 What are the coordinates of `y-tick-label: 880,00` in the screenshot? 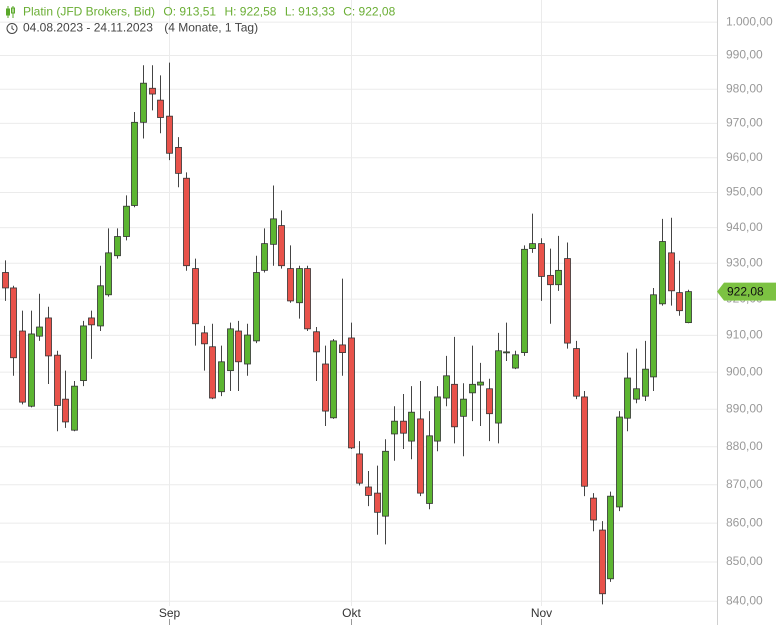 It's located at (744, 446).